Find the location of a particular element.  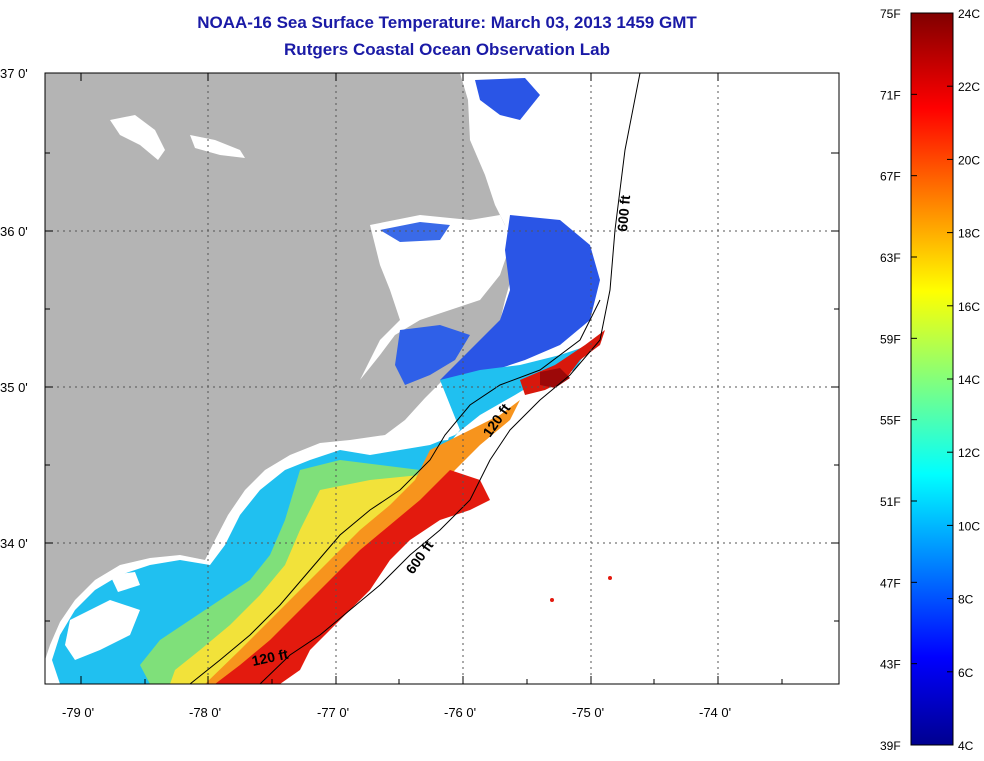

colorbar-f-label: 43F is located at coordinates (890, 665).